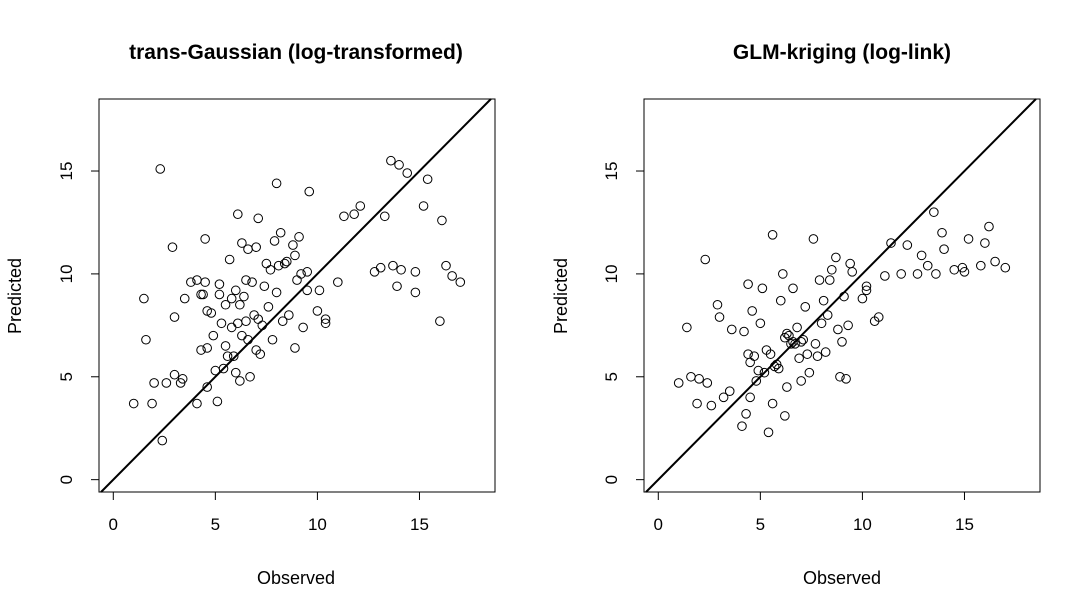  Describe the element at coordinates (611, 479) in the screenshot. I see `y-tick-label: 0` at that location.